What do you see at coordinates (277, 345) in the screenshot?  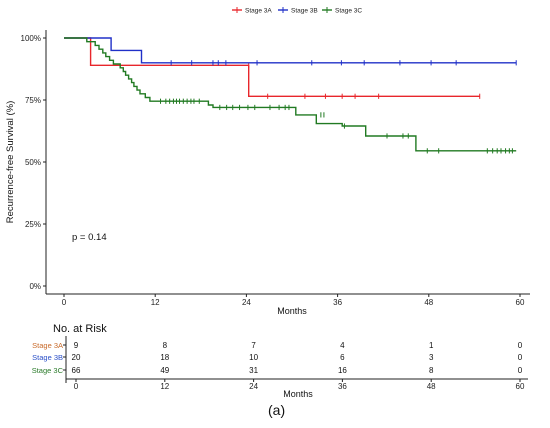 I see `risk-row: Stage 3A 9 8 7 4 1 0` at bounding box center [277, 345].